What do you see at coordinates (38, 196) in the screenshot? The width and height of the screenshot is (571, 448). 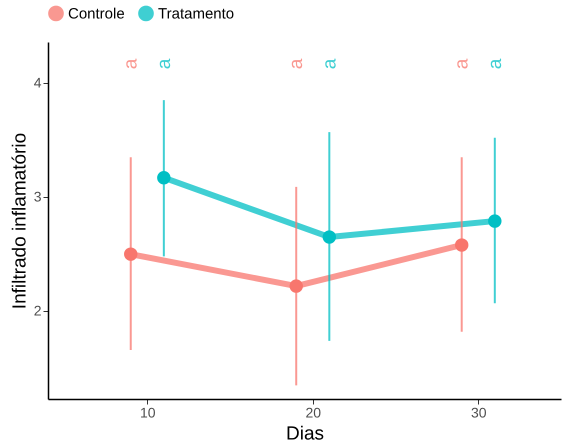 I see `y-tick-label: 3` at bounding box center [38, 196].